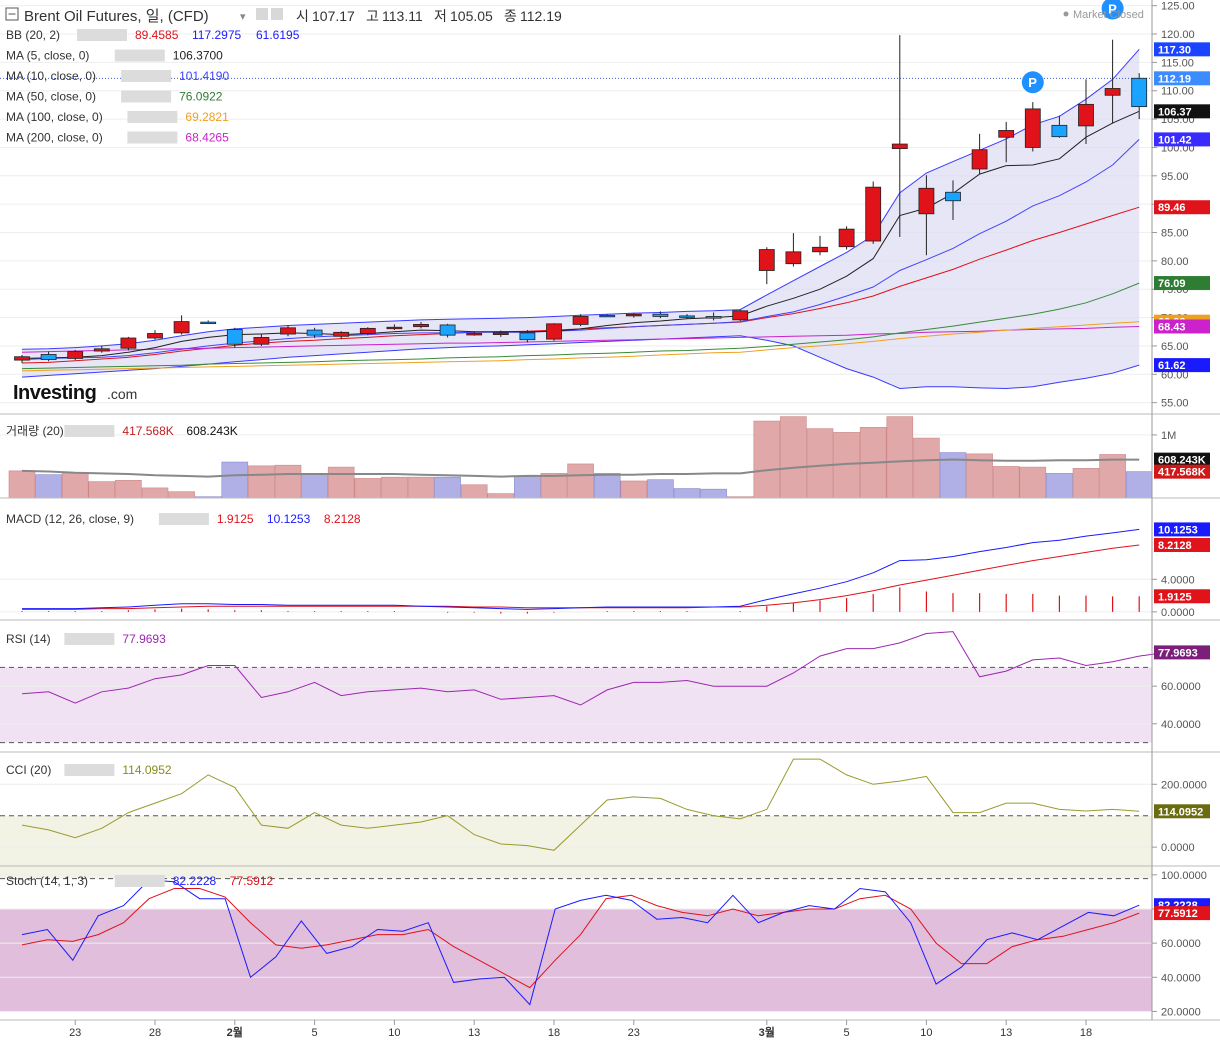 Image resolution: width=1220 pixels, height=1043 pixels. I want to click on stoch-legend-settings-icons, so click(139, 881).